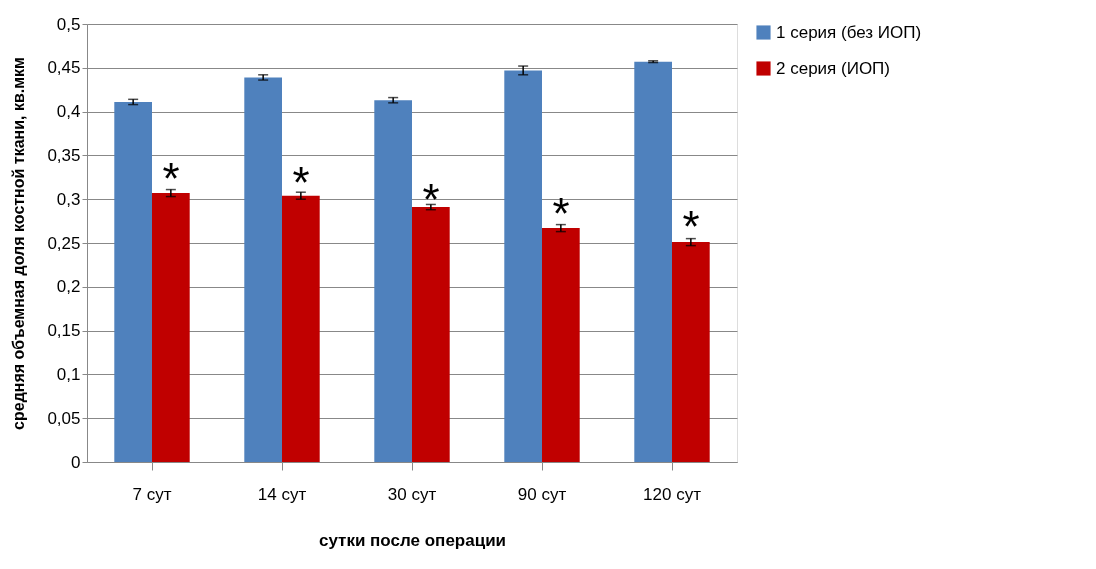 The height and width of the screenshot is (569, 1096). What do you see at coordinates (68, 199) in the screenshot?
I see `y-tick-label: 0,3` at bounding box center [68, 199].